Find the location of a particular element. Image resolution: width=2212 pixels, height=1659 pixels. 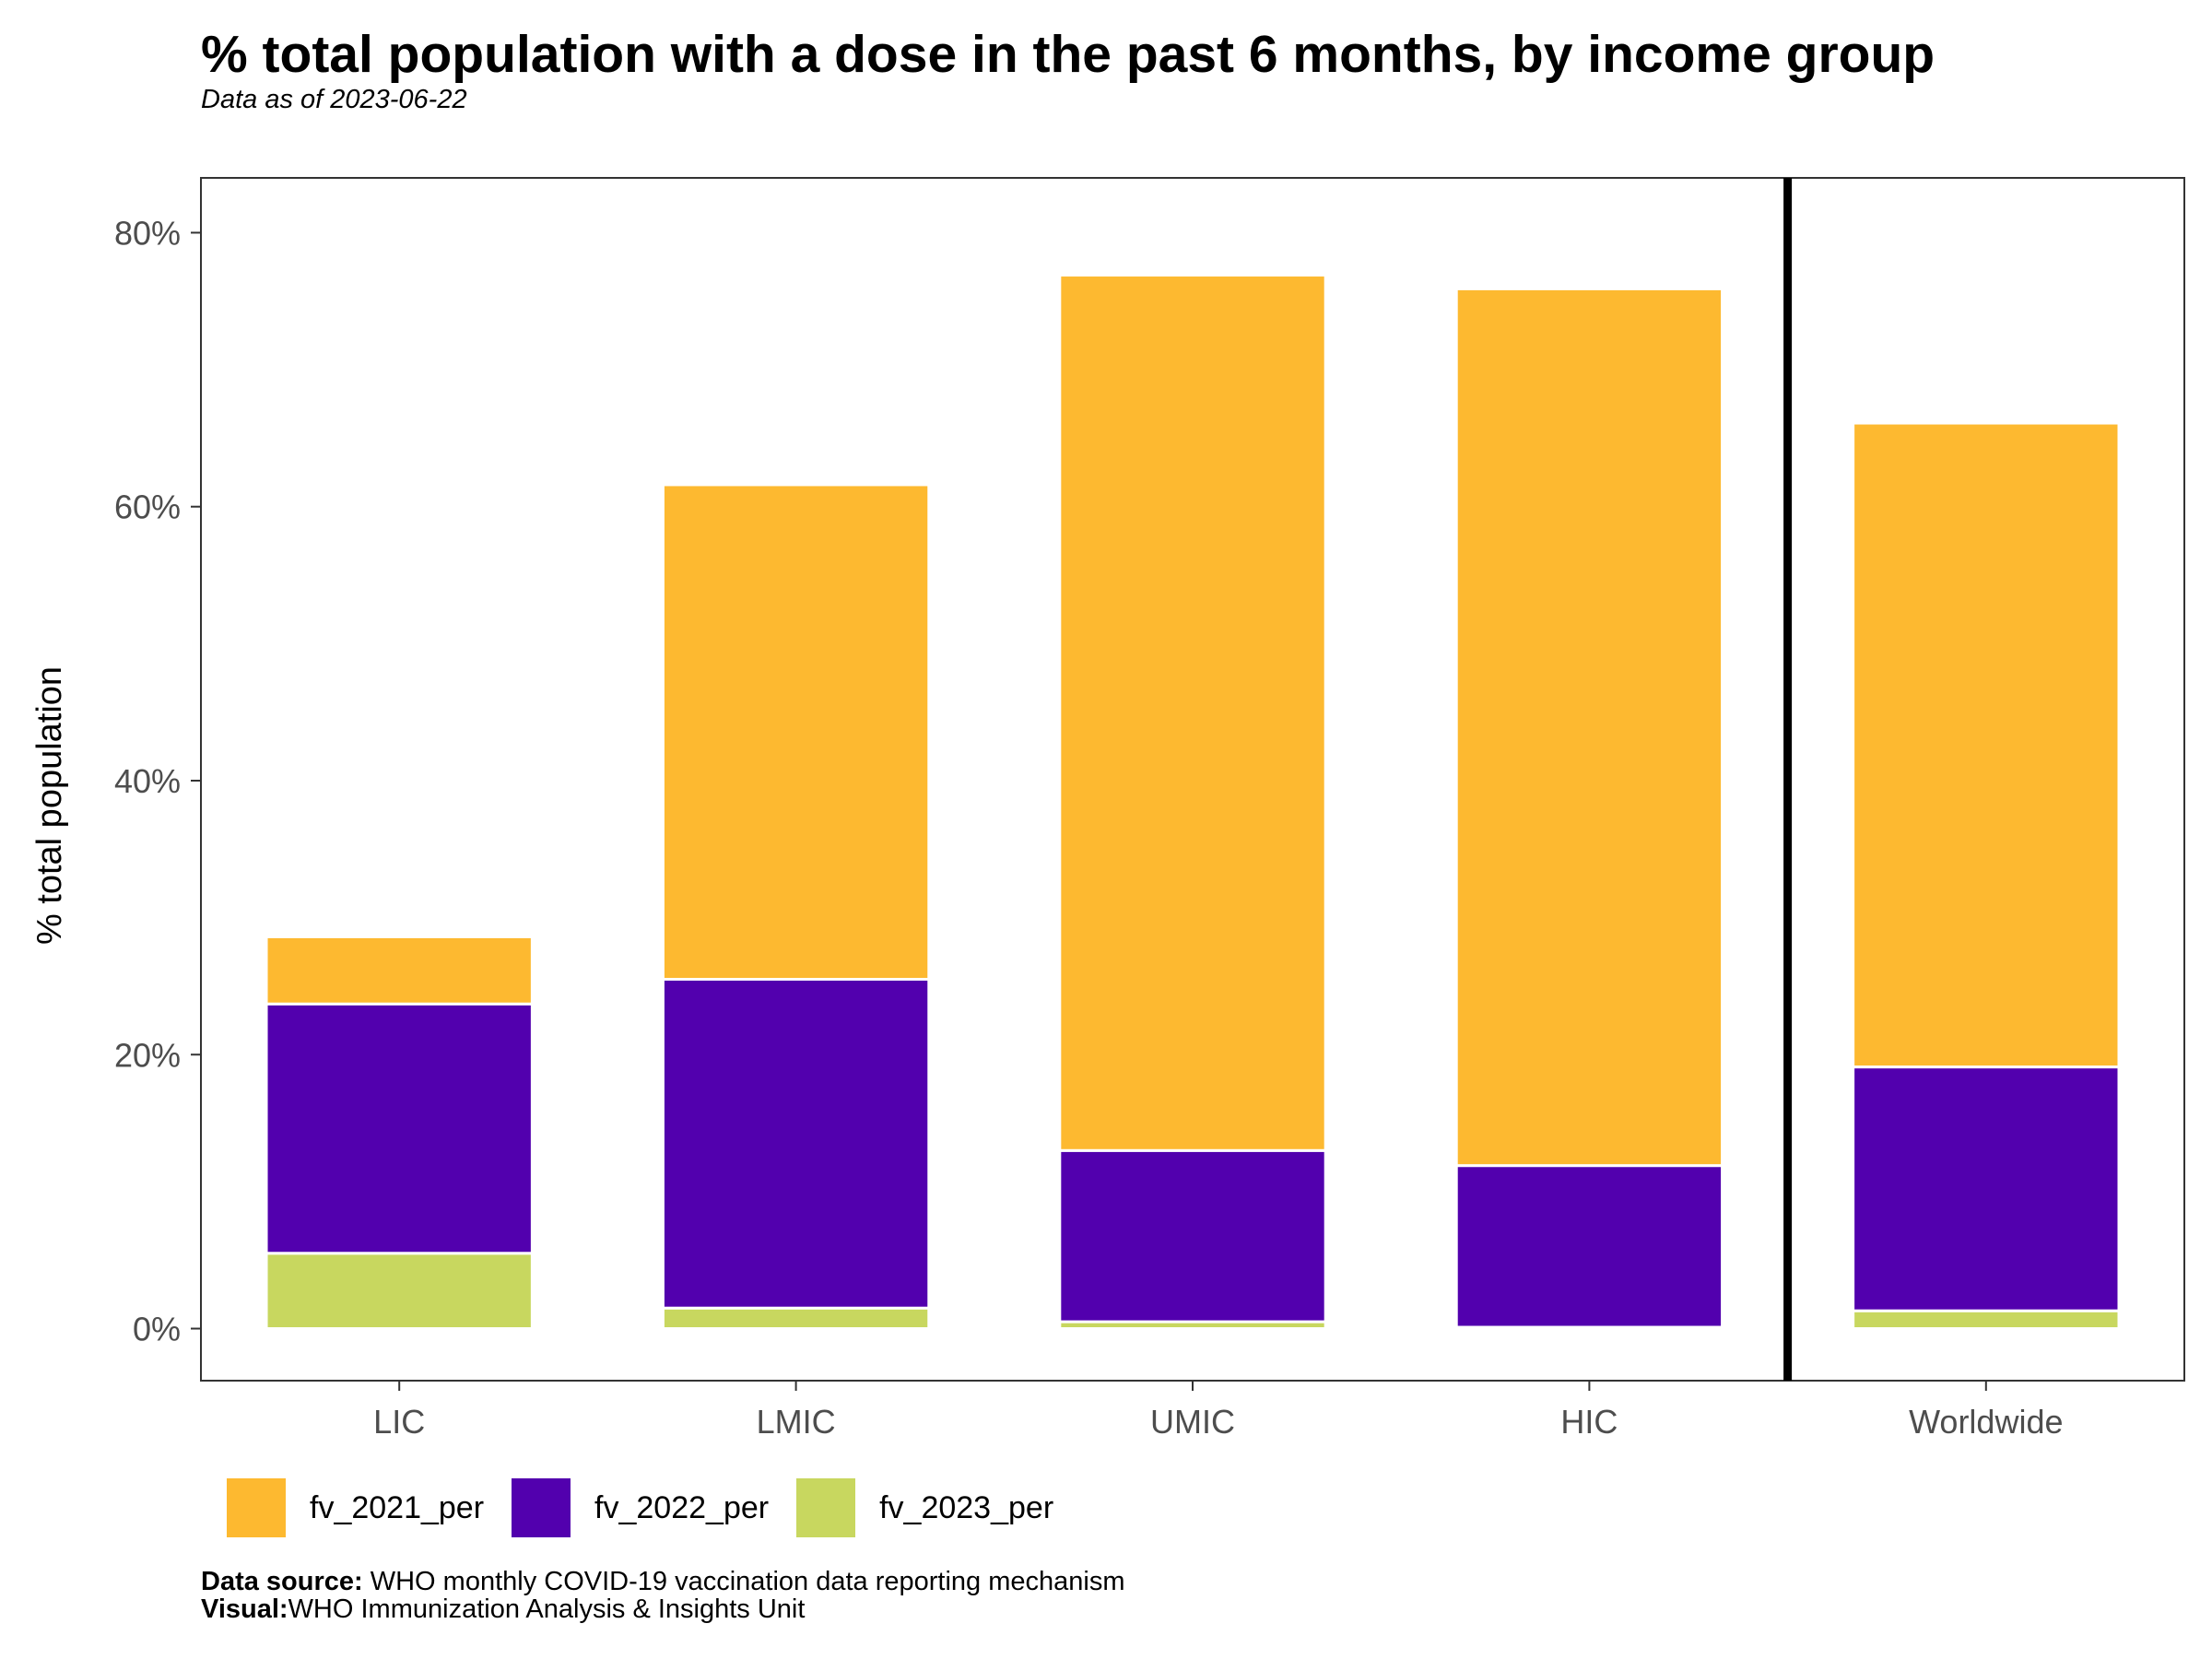

legend-item-fv-2021: fv_2021_per is located at coordinates (355, 1507).